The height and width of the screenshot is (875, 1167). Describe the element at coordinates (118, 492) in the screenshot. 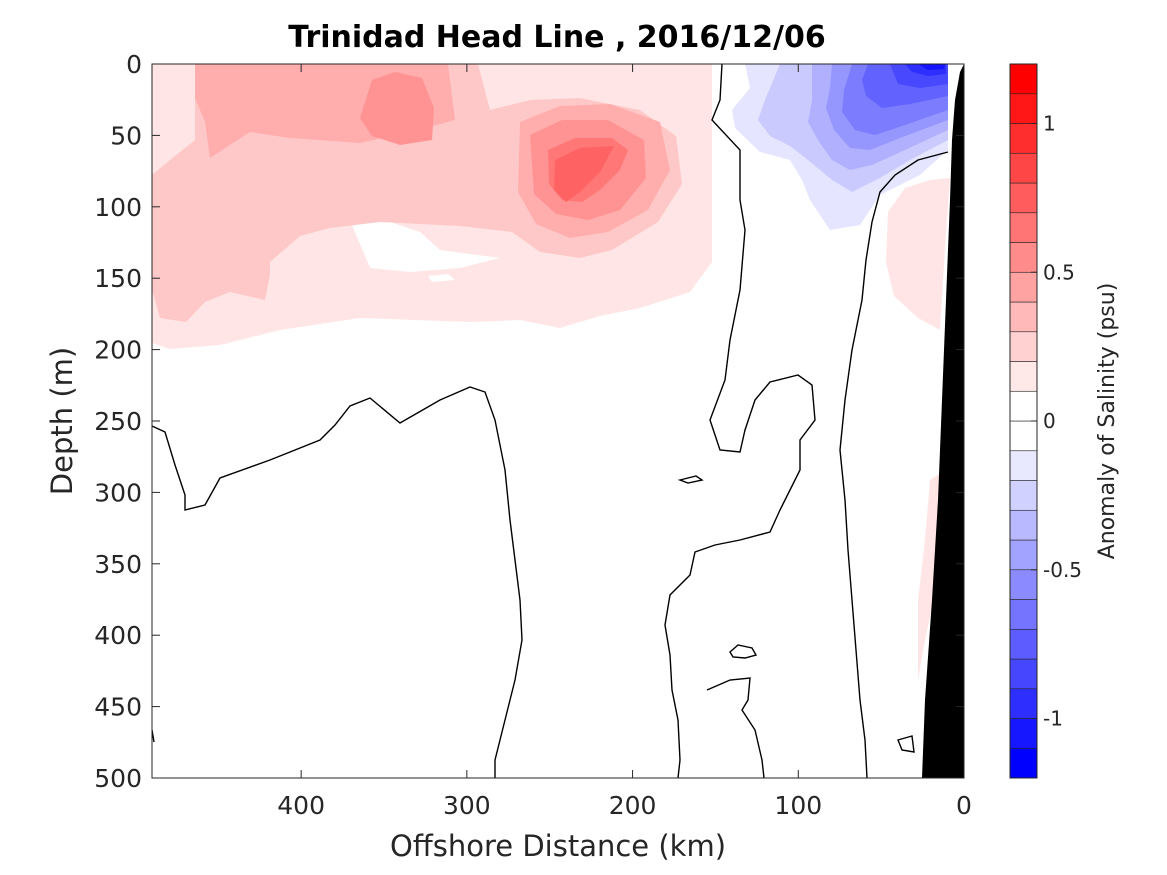

I see `y-tick-label: 300` at that location.